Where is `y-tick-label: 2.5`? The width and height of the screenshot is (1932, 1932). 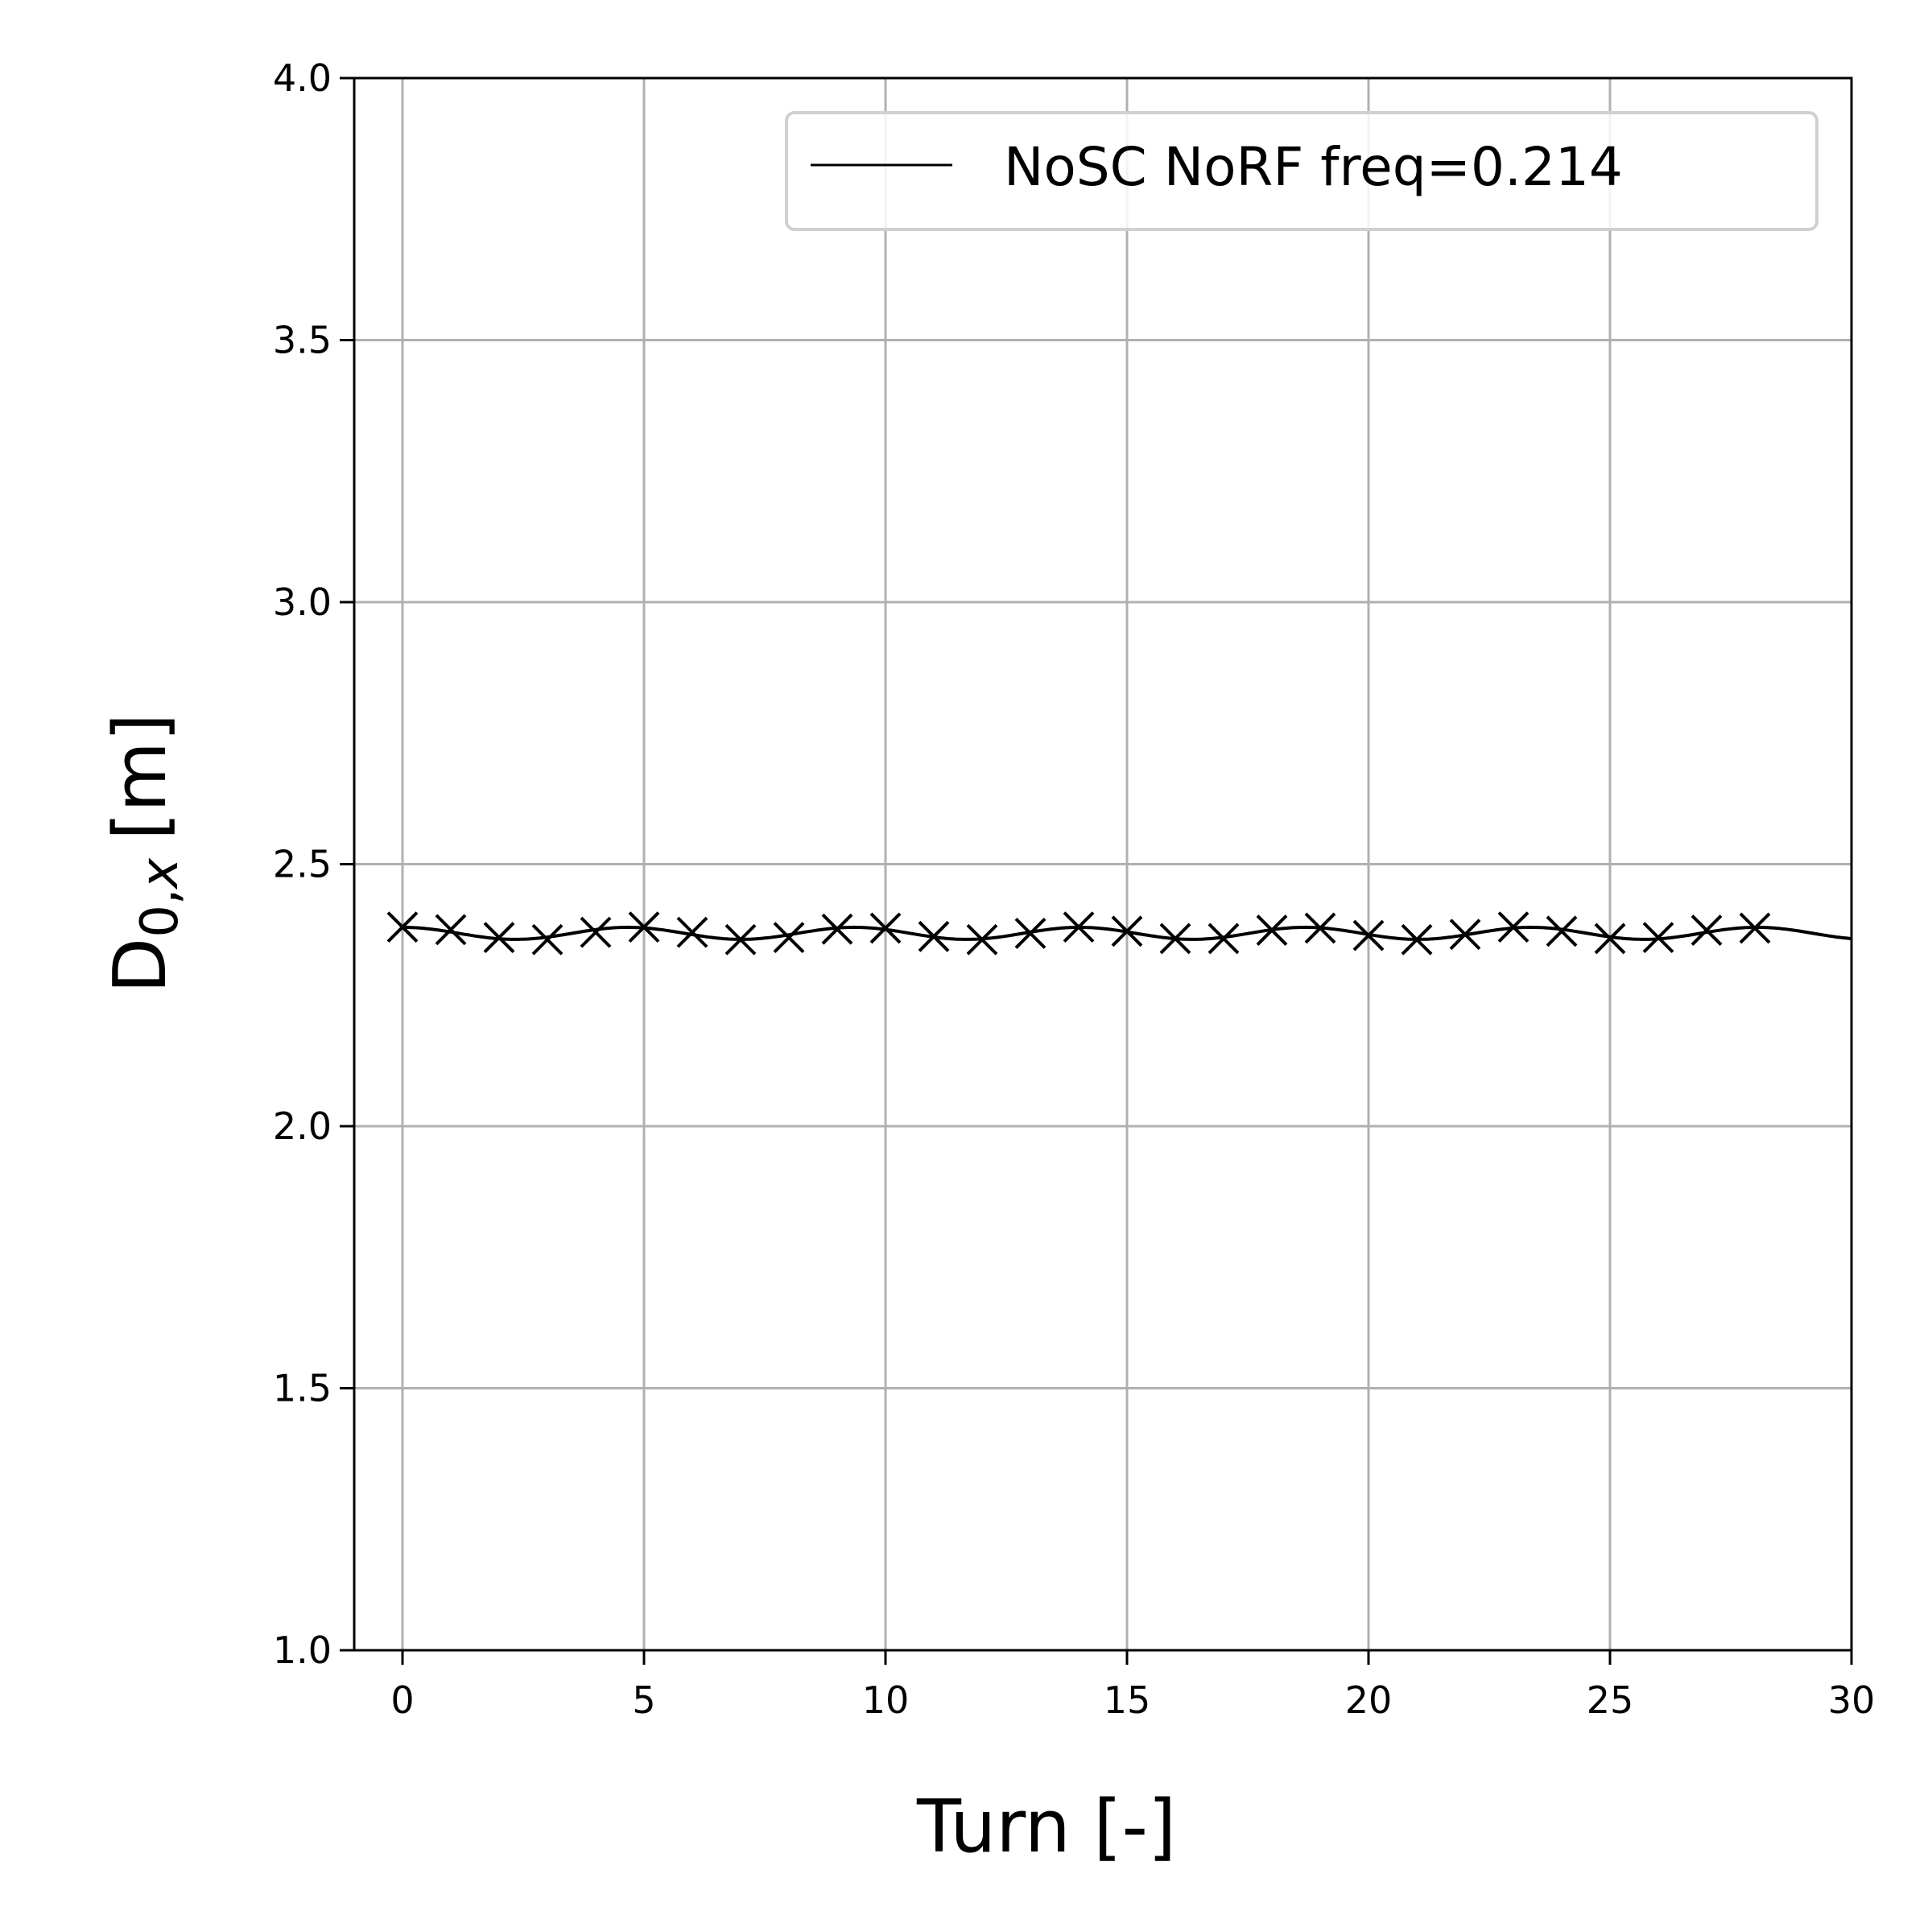
y-tick-label: 2.5 is located at coordinates (302, 864).